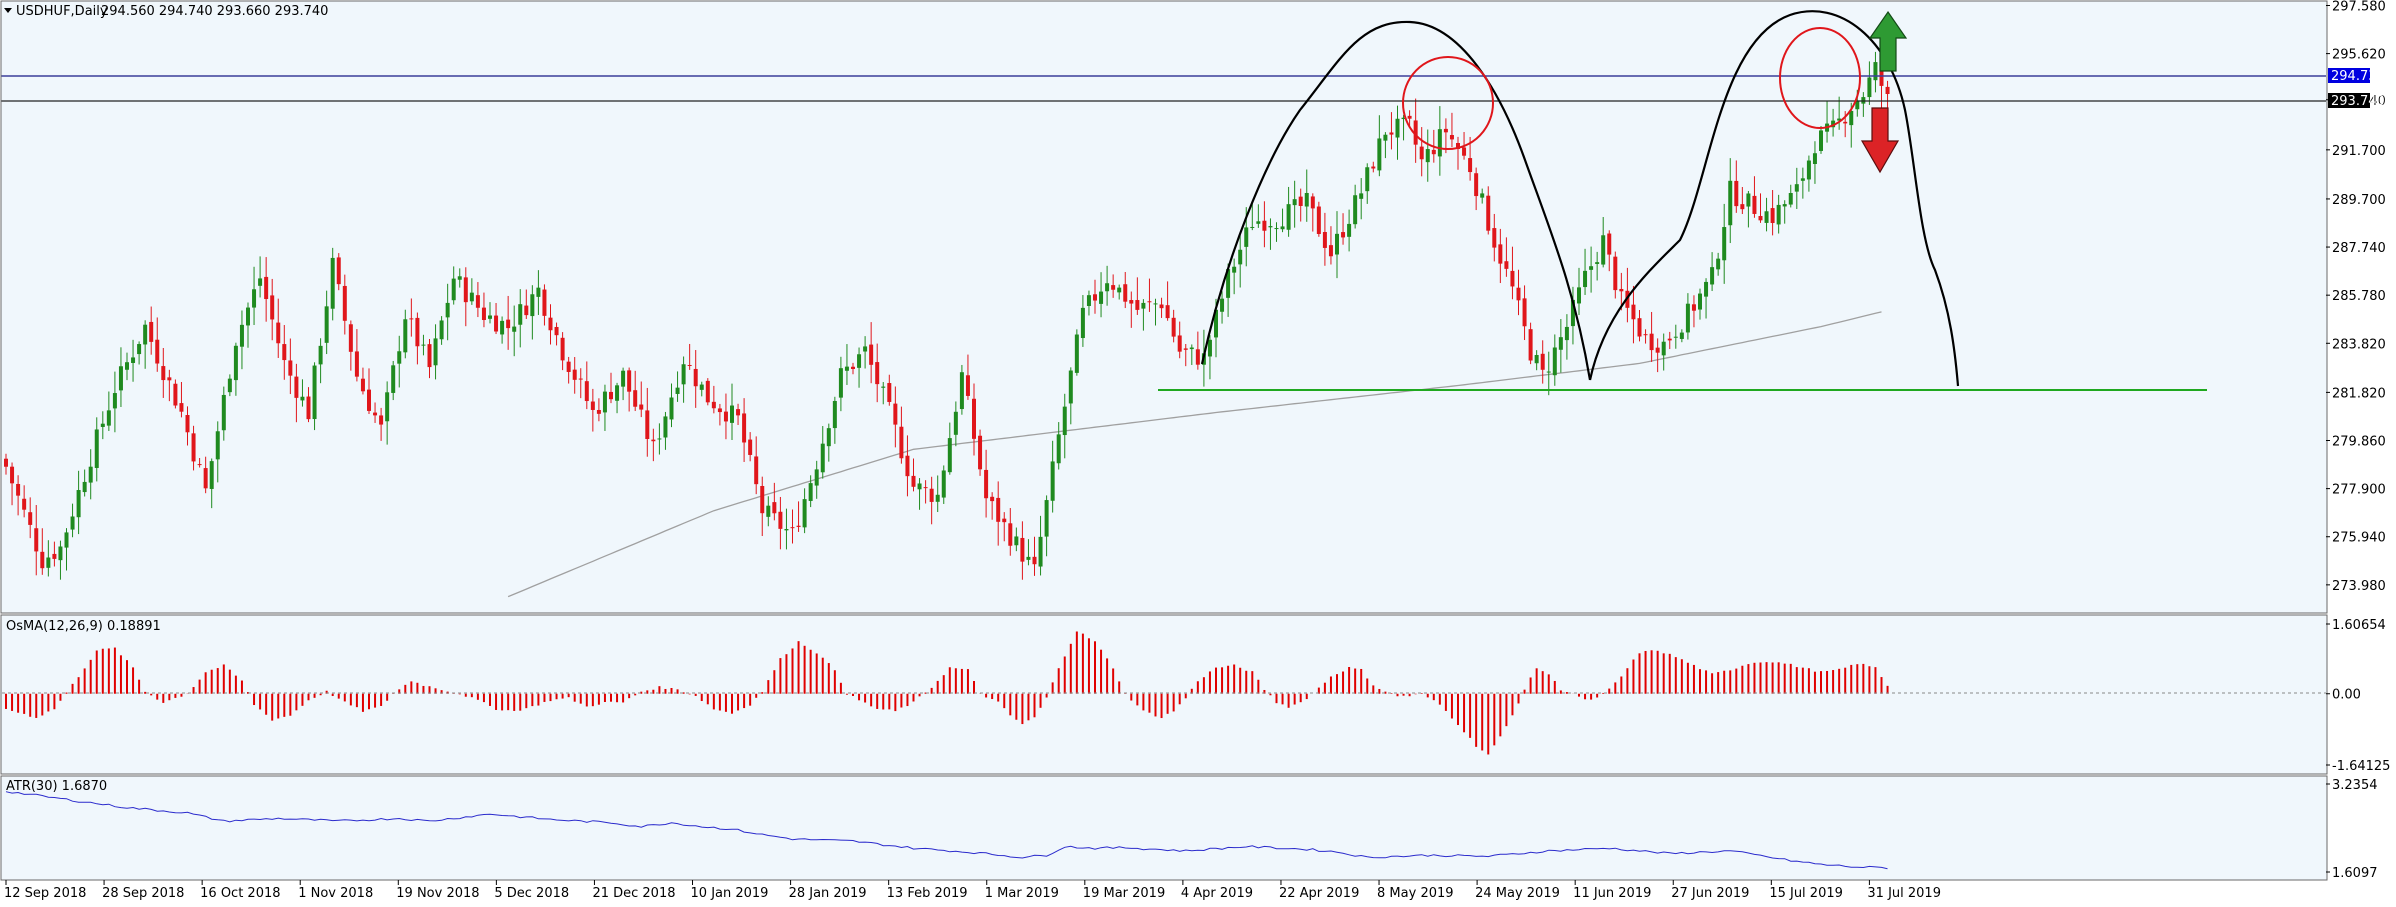  What do you see at coordinates (143, 893) in the screenshot?
I see `date-tick-label: 28 Sep 2018` at bounding box center [143, 893].